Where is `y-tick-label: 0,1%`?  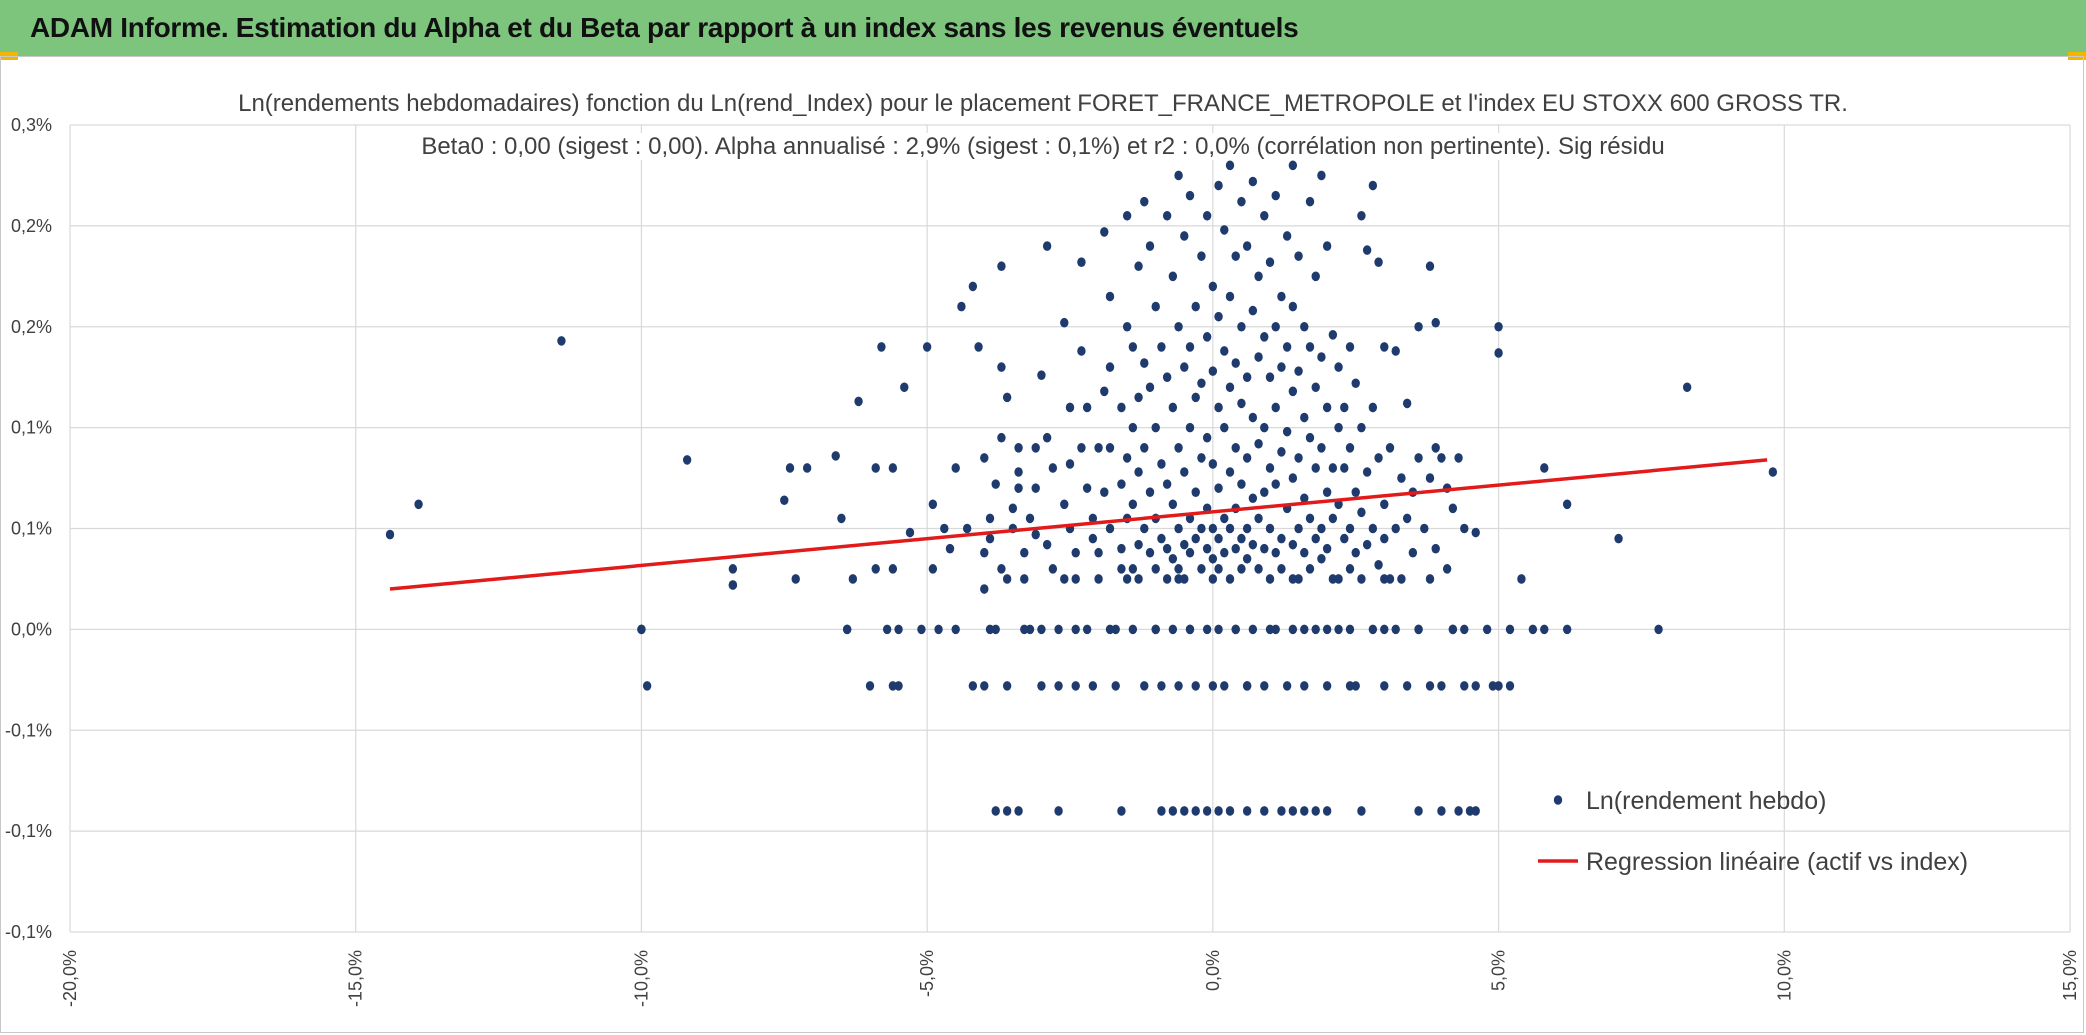
y-tick-label: 0,1% is located at coordinates (31, 529).